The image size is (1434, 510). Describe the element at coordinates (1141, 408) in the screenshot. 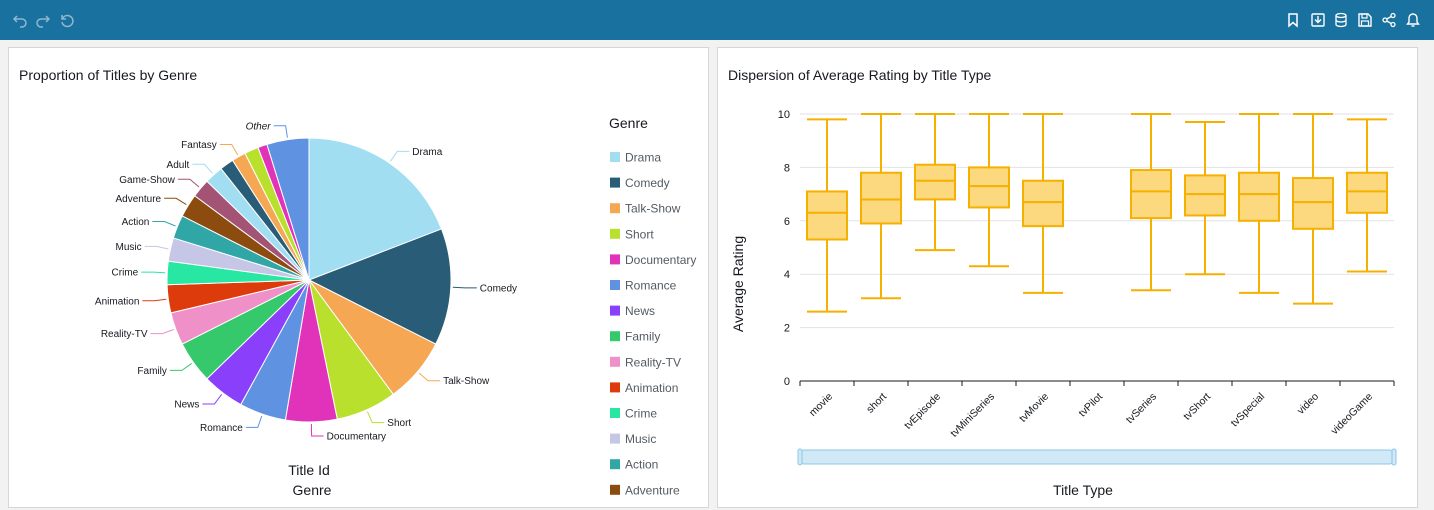

I see `x-tick-label-tvseries: tvSeries` at that location.